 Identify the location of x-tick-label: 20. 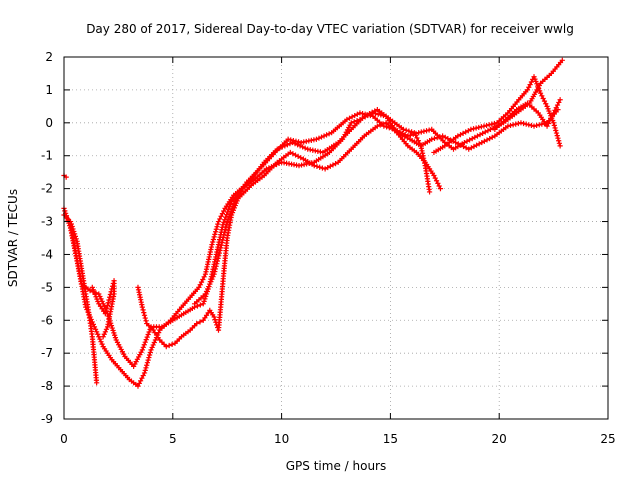
(499, 439).